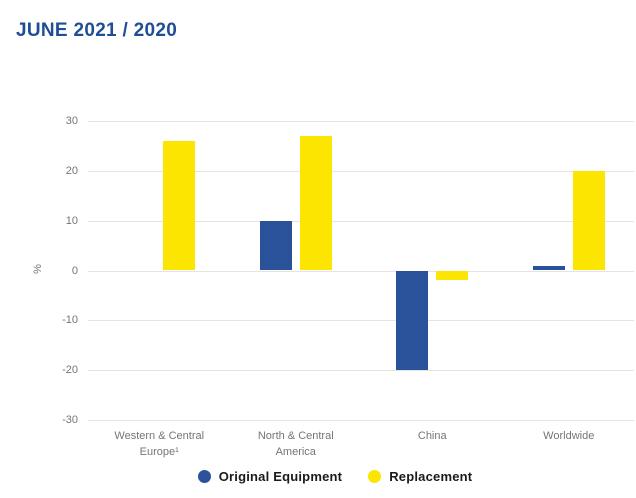 The width and height of the screenshot is (636, 498). Describe the element at coordinates (569, 436) in the screenshot. I see `x-axis-category-label: Worldwide` at that location.